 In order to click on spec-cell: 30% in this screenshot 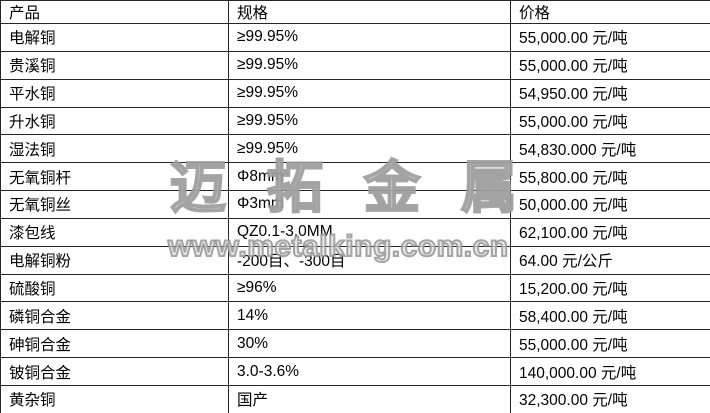, I will do `click(369, 344)`.